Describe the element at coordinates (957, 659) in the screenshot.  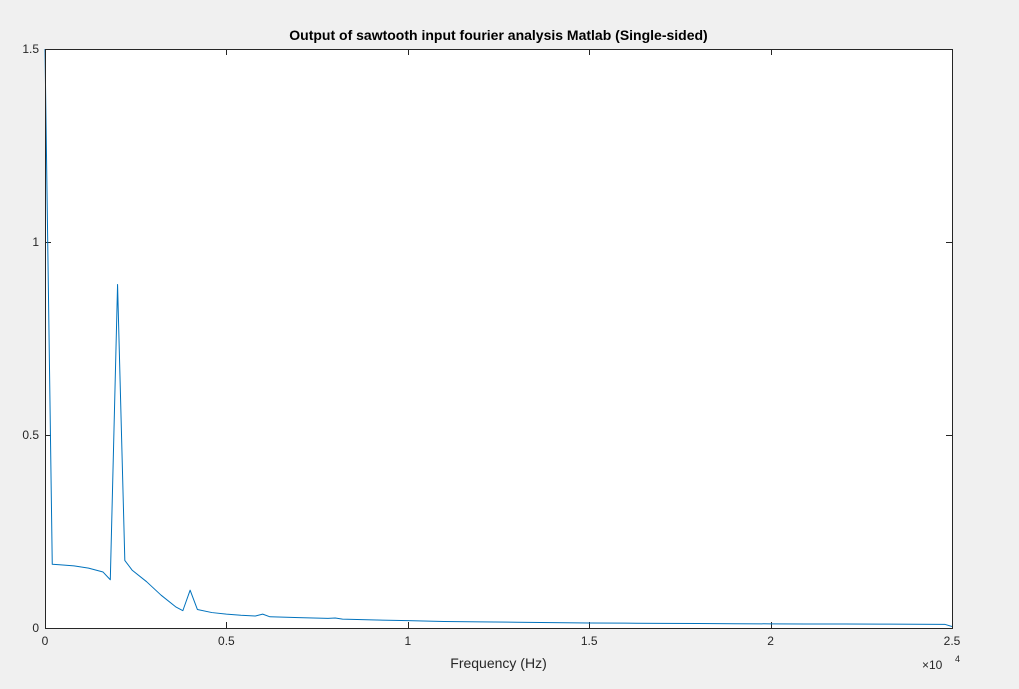
I see `x-exponent-power: 4` at that location.